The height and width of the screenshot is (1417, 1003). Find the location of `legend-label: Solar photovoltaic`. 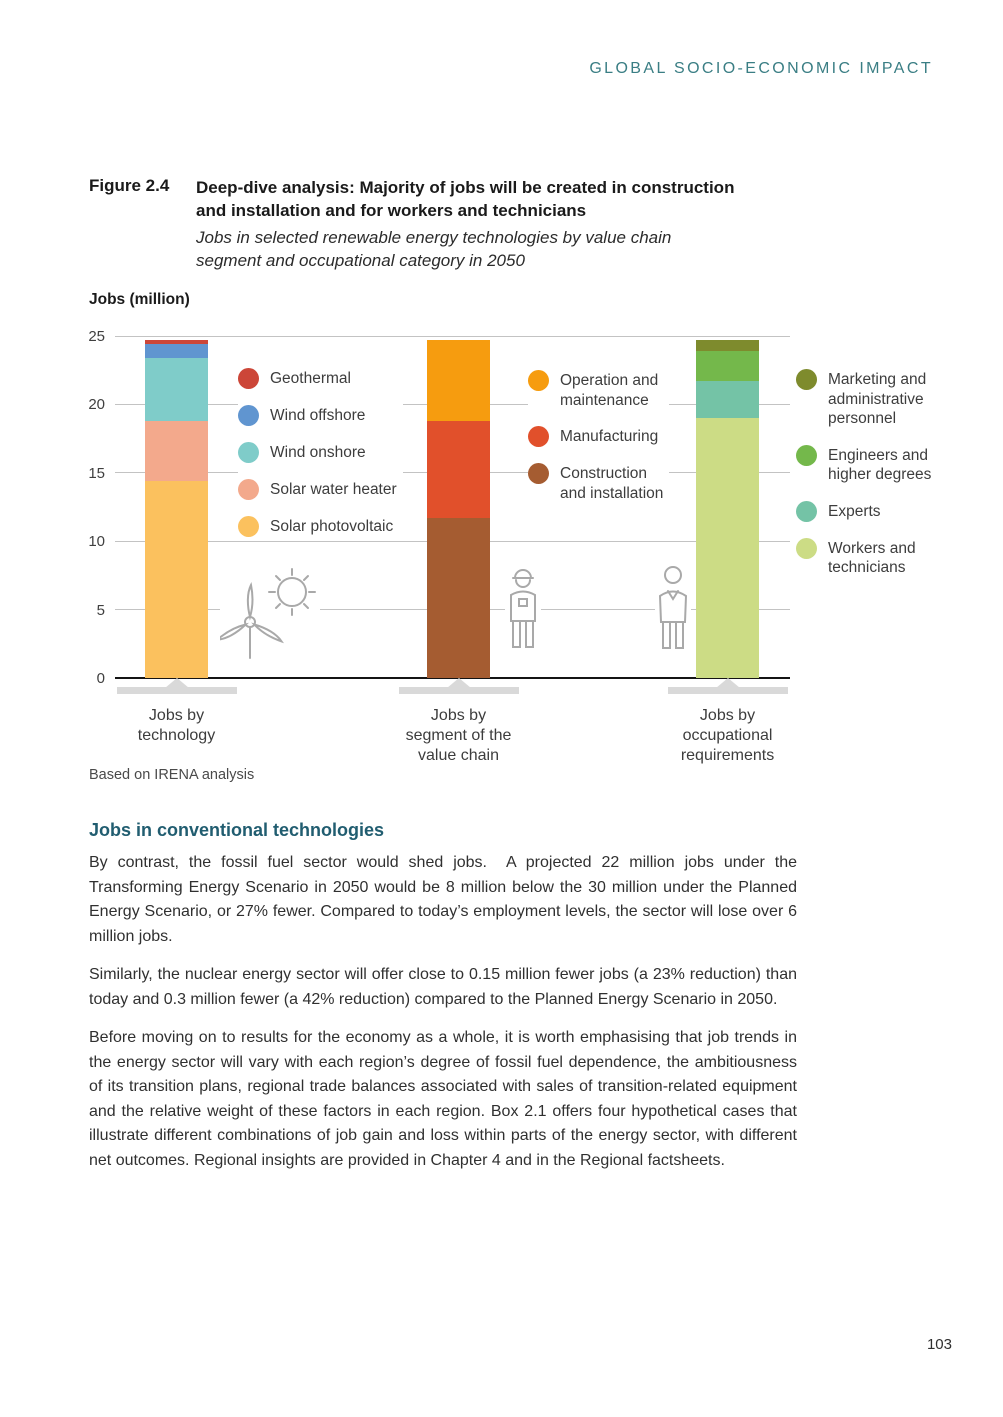

legend-label: Solar photovoltaic is located at coordinates (332, 526).